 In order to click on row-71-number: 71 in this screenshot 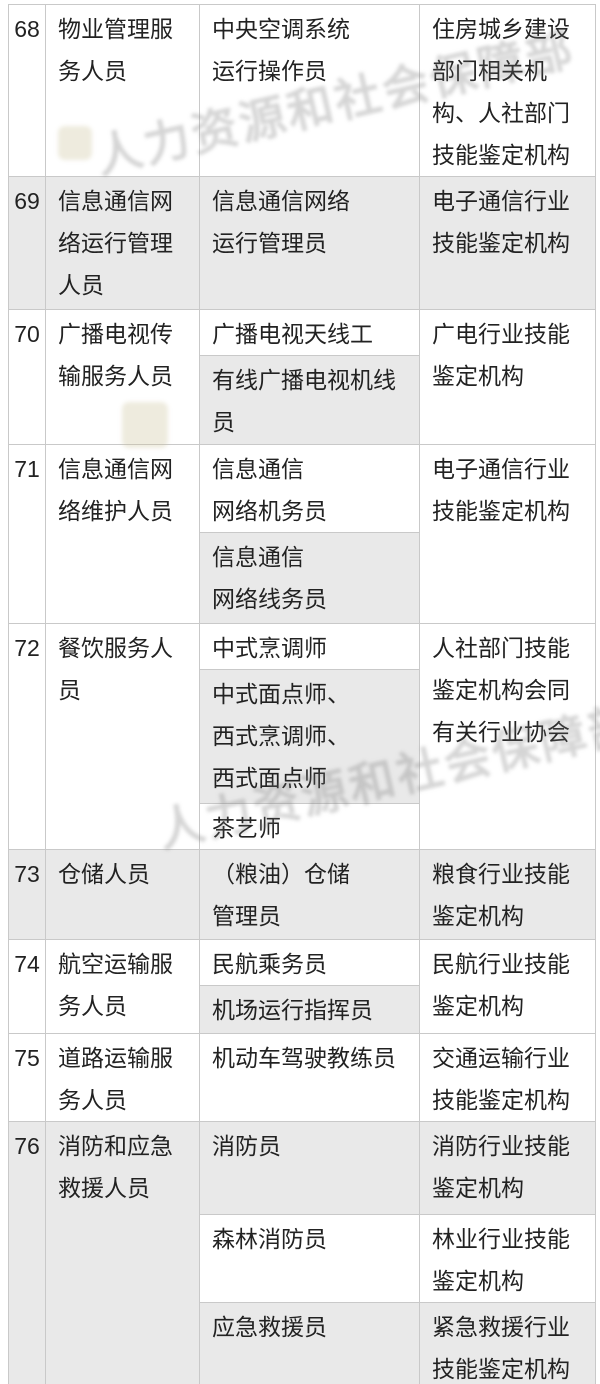, I will do `click(27, 534)`.